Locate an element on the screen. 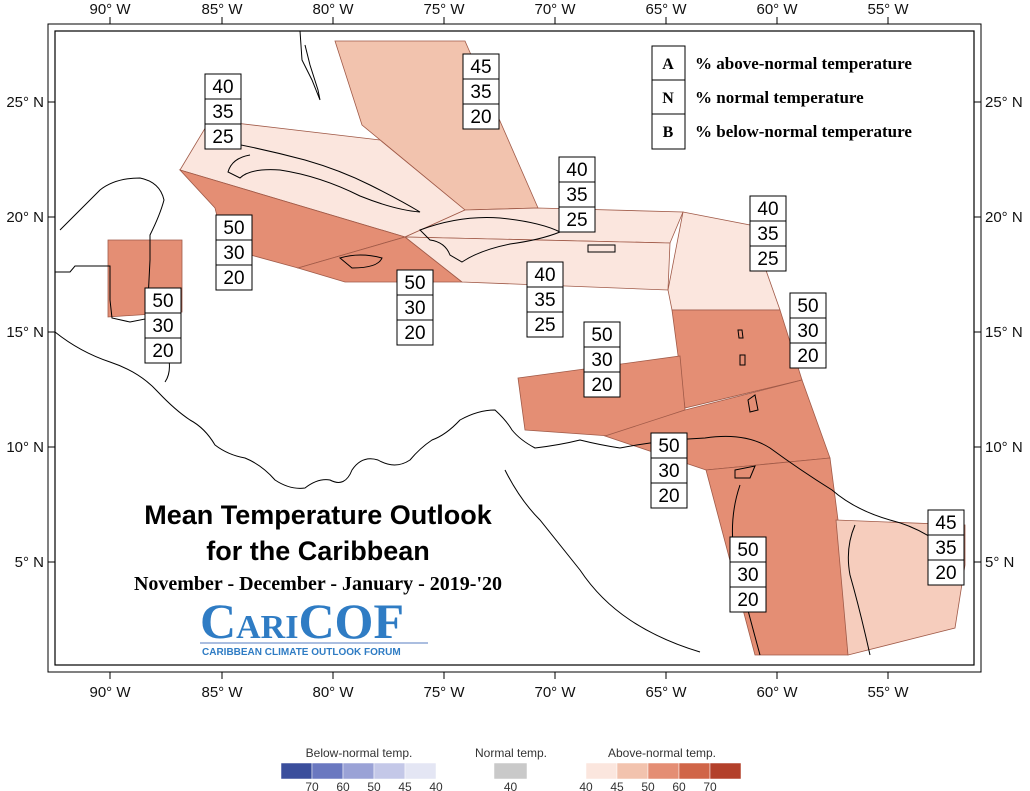 The image size is (1030, 791). probability-box-jamaica: 50 30 20 is located at coordinates (415, 307).